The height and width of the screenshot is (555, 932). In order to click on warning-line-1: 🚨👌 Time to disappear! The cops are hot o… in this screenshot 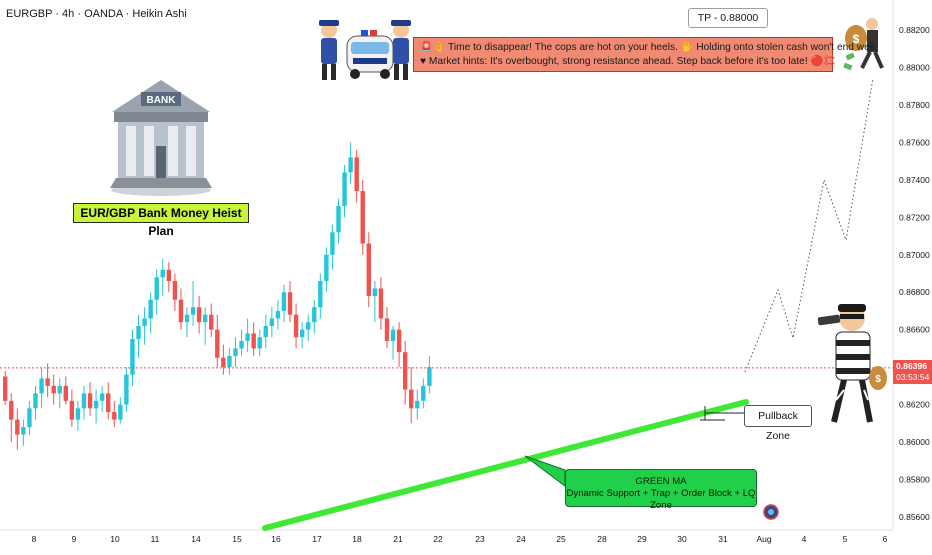, I will do `click(649, 47)`.